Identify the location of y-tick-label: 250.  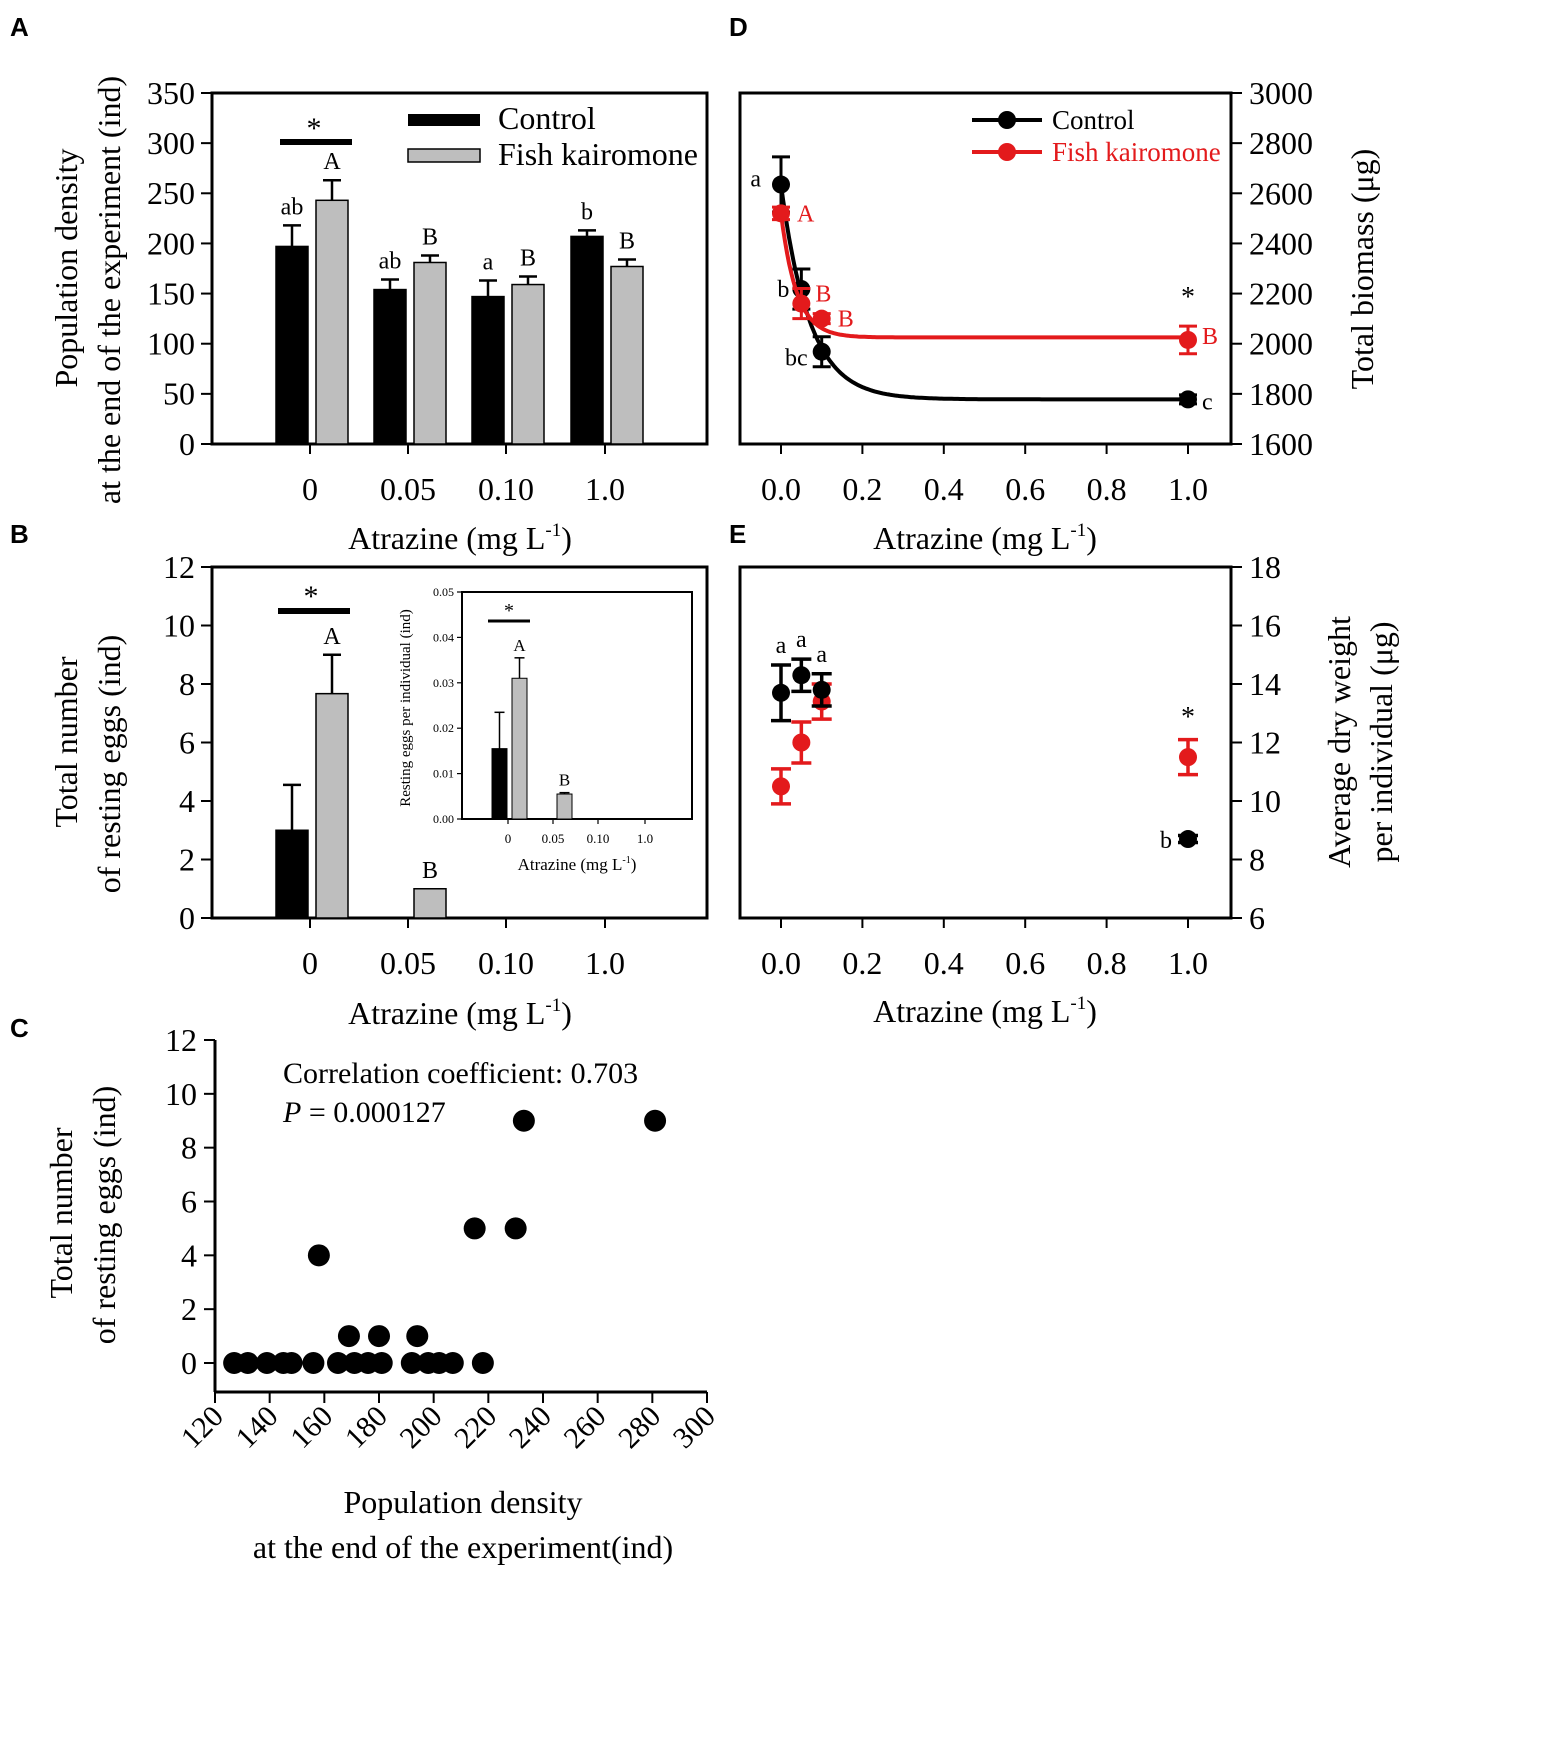
(171, 193).